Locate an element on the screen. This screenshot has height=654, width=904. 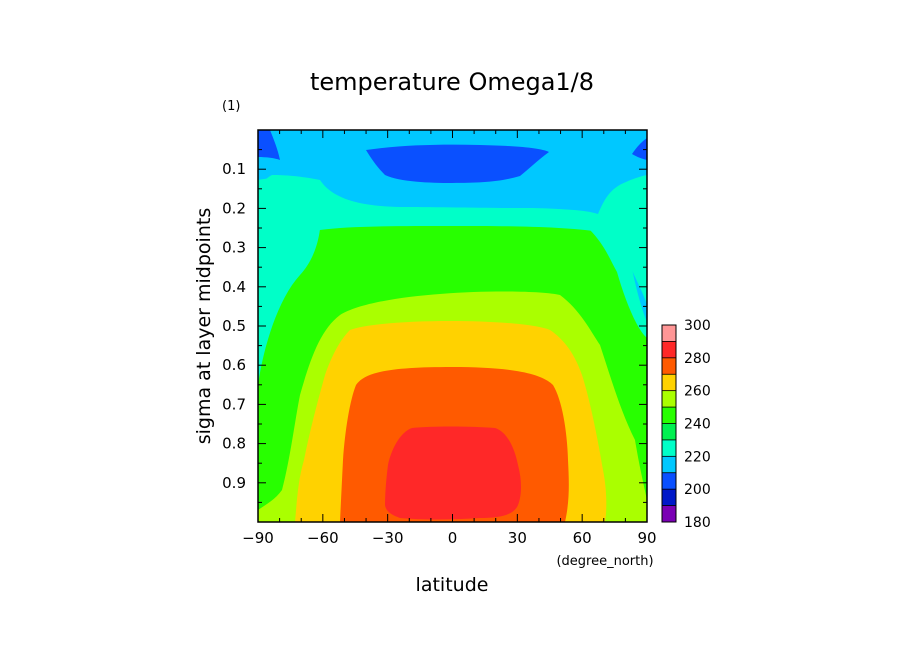
x-tick-label: 0 is located at coordinates (453, 538).